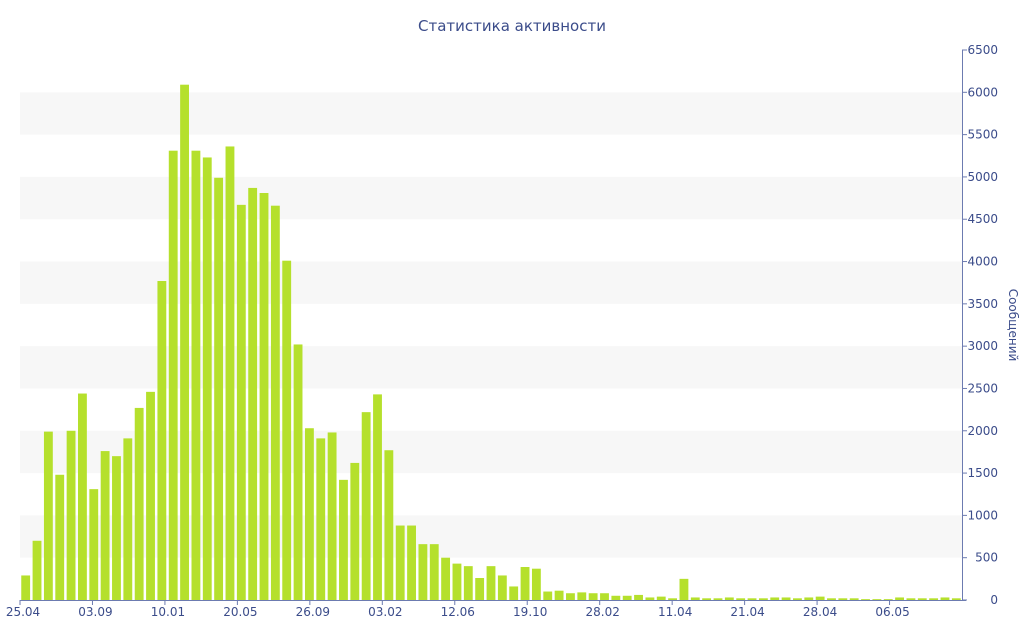 Image resolution: width=1024 pixels, height=640 pixels. Describe the element at coordinates (982, 515) in the screenshot. I see `y-tick-label: 1000` at that location.